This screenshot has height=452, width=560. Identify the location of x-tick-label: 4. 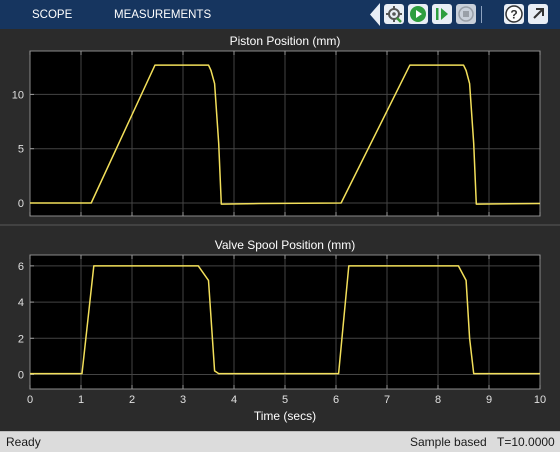
(234, 400).